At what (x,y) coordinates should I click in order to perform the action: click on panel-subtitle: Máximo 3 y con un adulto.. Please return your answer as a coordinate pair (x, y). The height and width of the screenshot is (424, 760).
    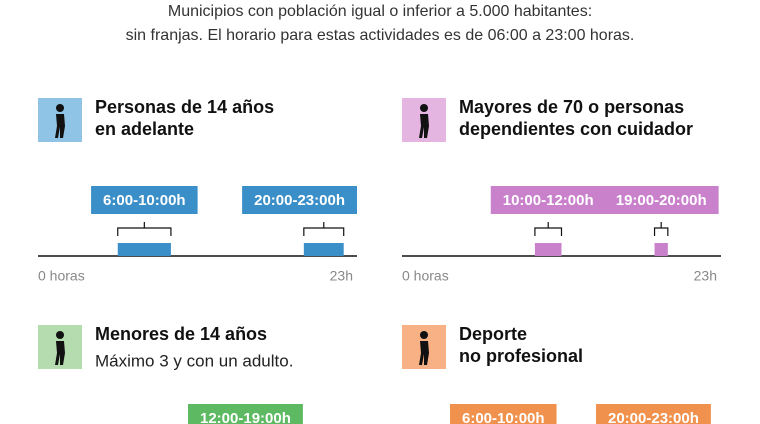
    Looking at the image, I should click on (194, 360).